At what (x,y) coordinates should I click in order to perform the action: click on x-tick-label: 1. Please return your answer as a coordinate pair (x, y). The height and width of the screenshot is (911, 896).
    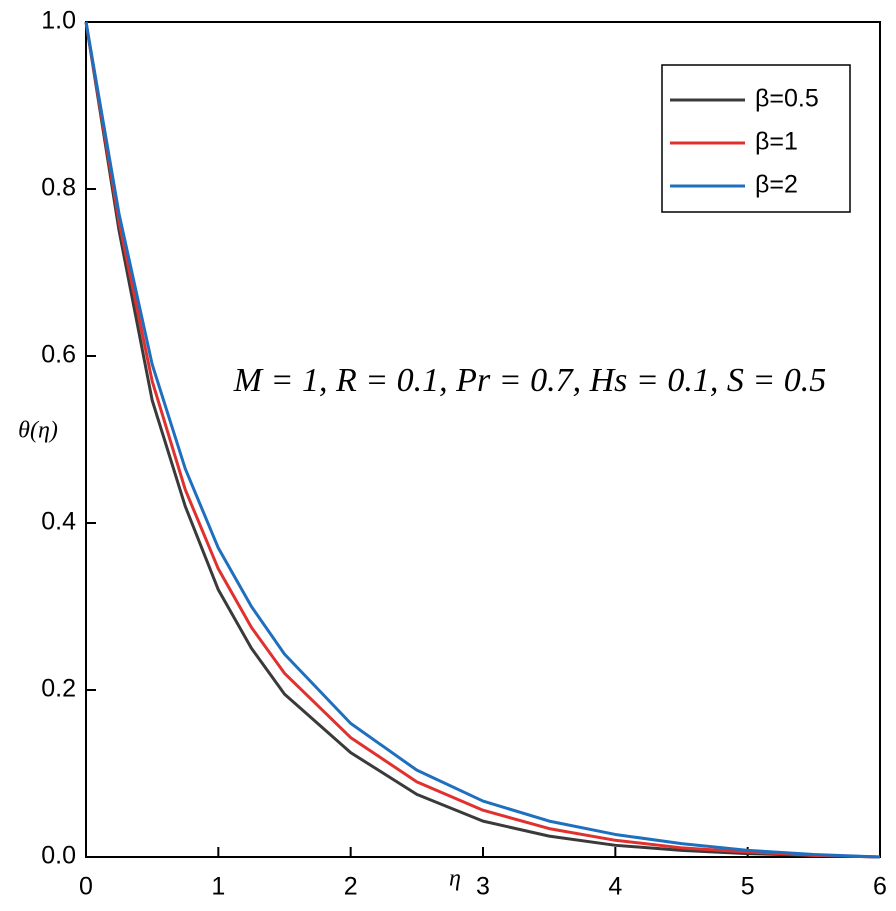
    Looking at the image, I should click on (218, 887).